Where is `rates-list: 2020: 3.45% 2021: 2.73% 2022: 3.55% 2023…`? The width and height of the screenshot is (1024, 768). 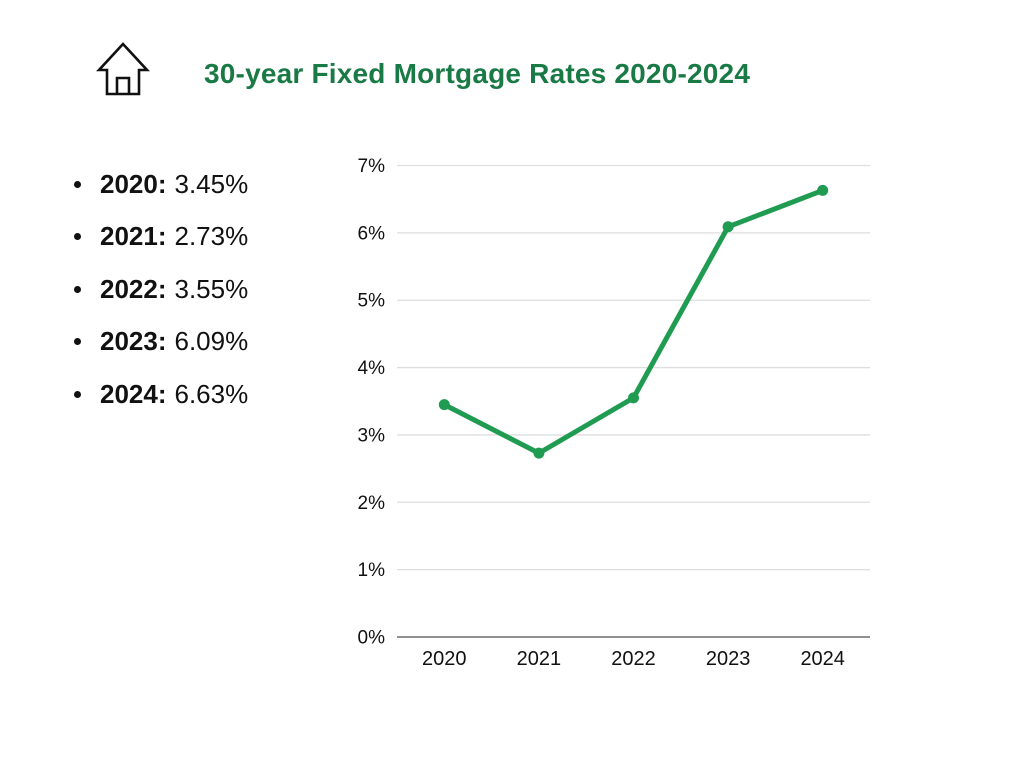
rates-list: 2020: 3.45% 2021: 2.73% 2022: 3.55% 2023… is located at coordinates (159, 289).